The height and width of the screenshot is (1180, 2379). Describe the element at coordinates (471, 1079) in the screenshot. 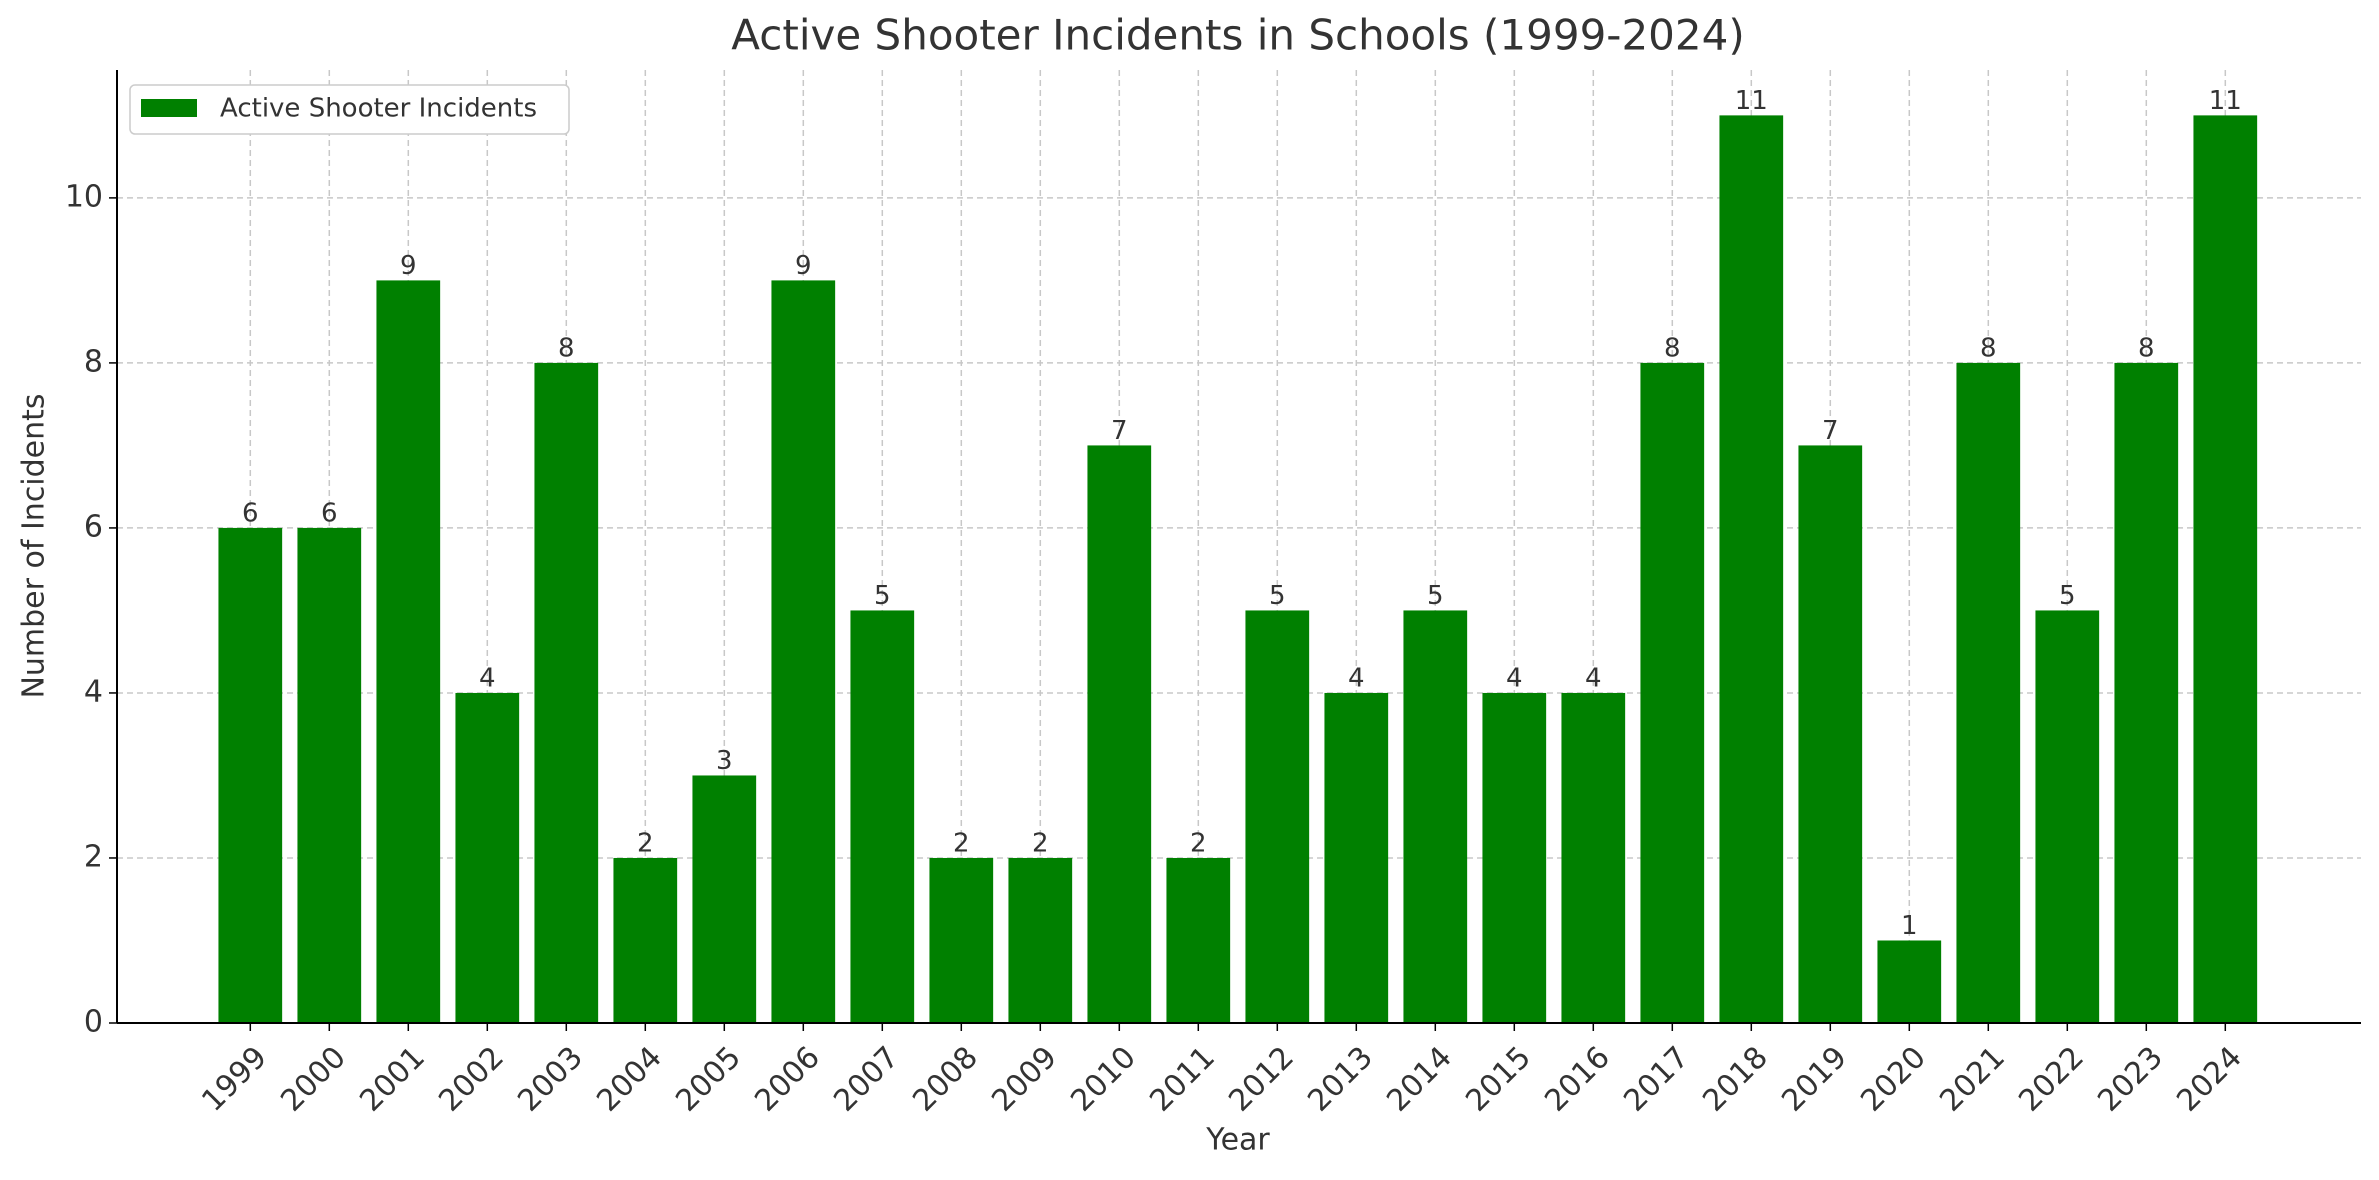

I see `x-tick-label: 2002` at that location.